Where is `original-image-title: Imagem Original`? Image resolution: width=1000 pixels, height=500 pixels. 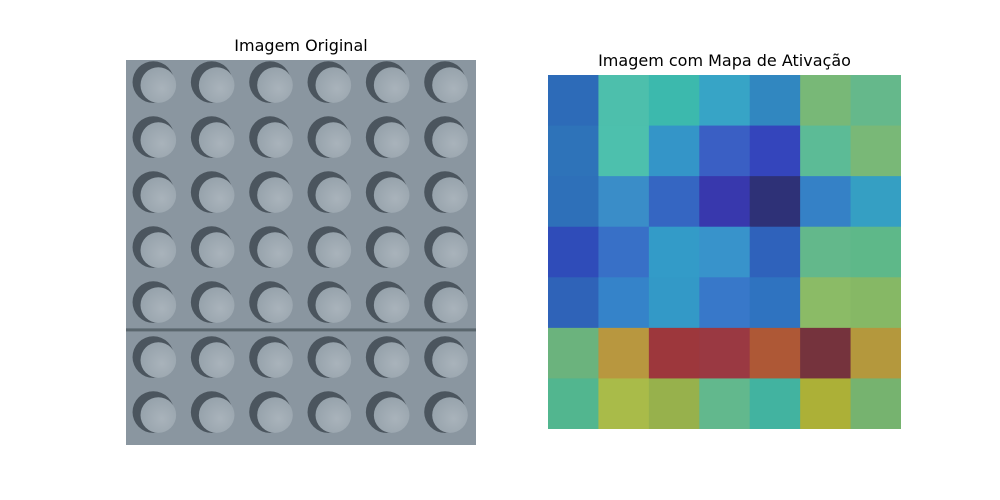 original-image-title: Imagem Original is located at coordinates (301, 45).